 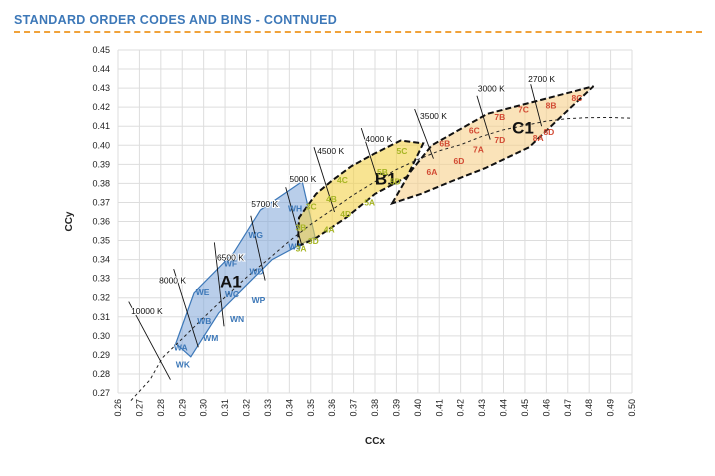 I want to click on y-tick-label: 0.44, so click(x=101, y=69).